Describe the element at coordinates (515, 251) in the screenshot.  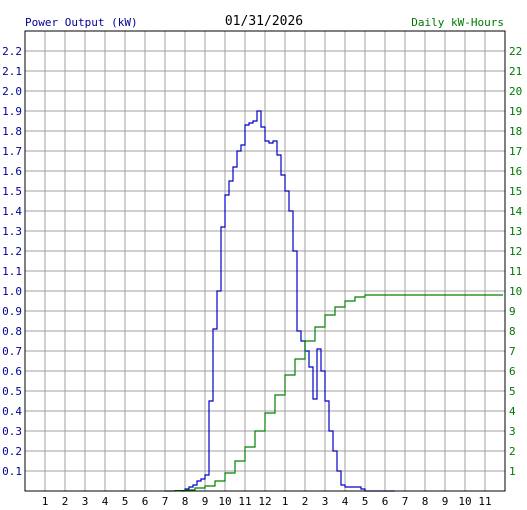
I see `right-tick-label: 12` at that location.